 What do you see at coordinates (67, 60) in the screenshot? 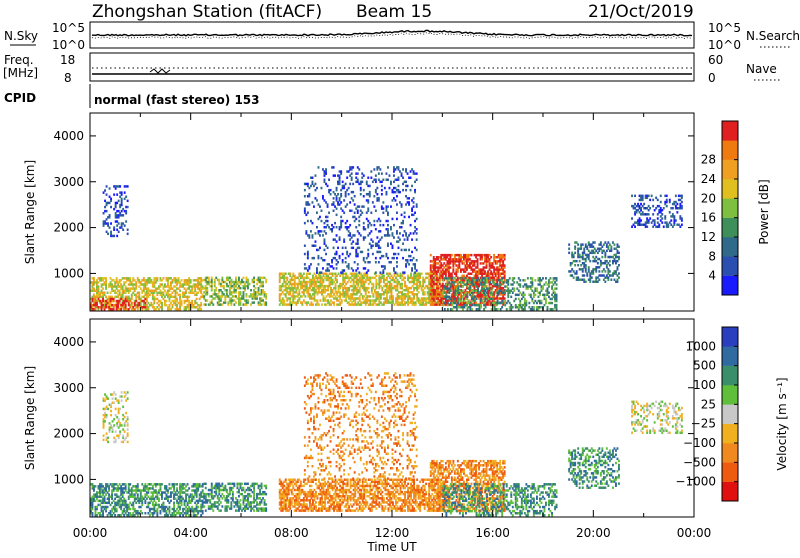
I see `freq-tick-top: 18` at bounding box center [67, 60].